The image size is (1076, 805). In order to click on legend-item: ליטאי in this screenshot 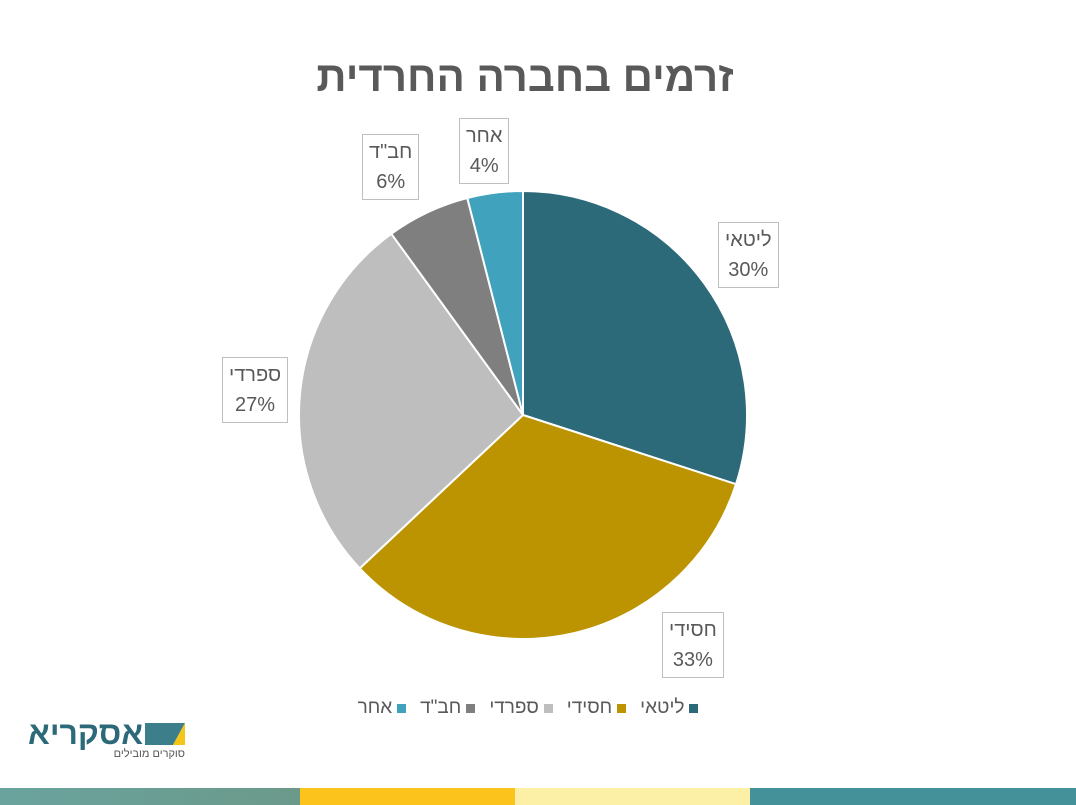, I will do `click(669, 708)`.